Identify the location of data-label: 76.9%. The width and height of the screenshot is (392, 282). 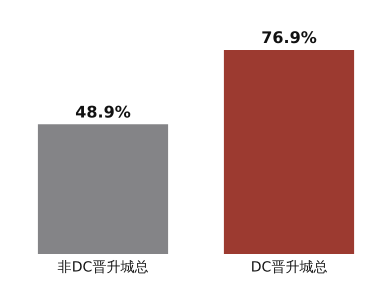
(289, 37).